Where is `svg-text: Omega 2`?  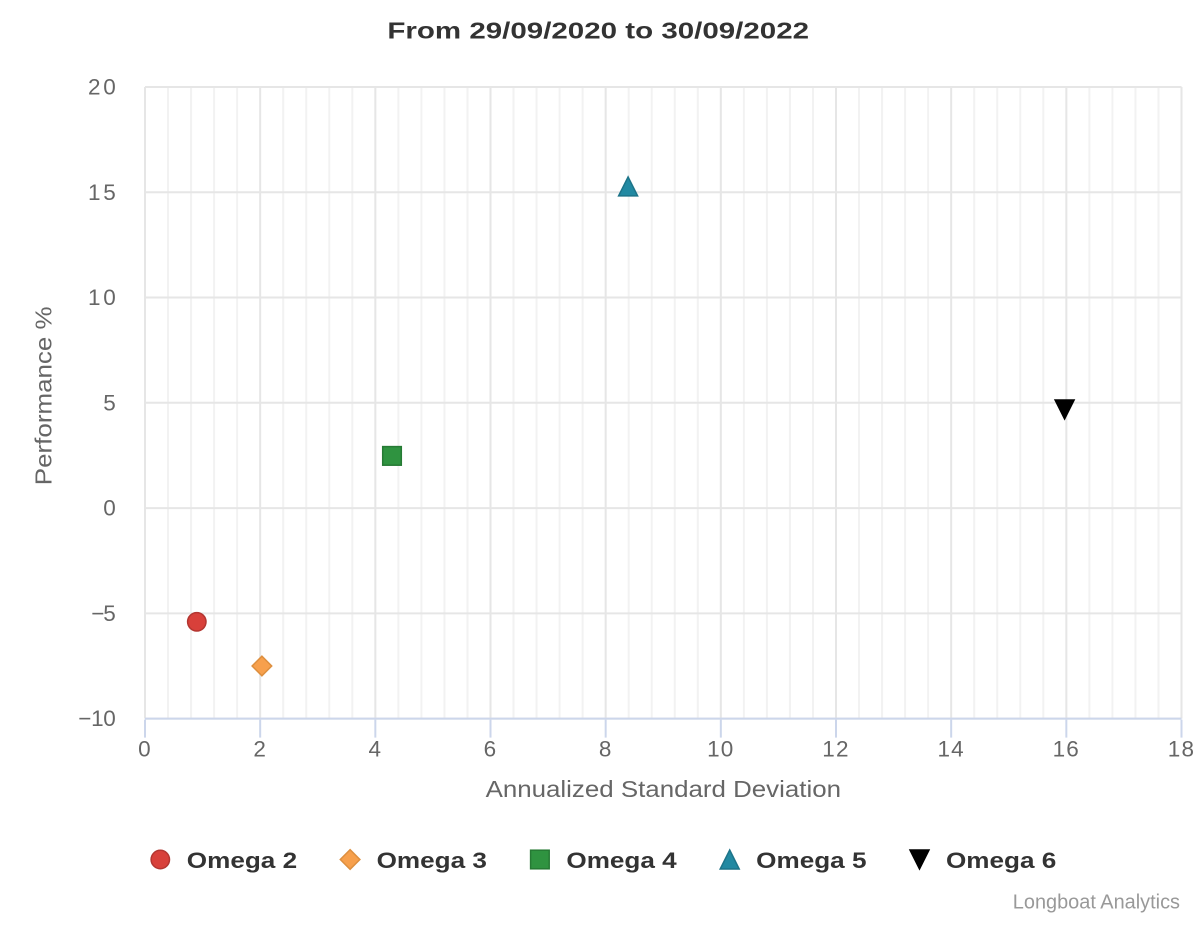 svg-text: Omega 2 is located at coordinates (242, 860).